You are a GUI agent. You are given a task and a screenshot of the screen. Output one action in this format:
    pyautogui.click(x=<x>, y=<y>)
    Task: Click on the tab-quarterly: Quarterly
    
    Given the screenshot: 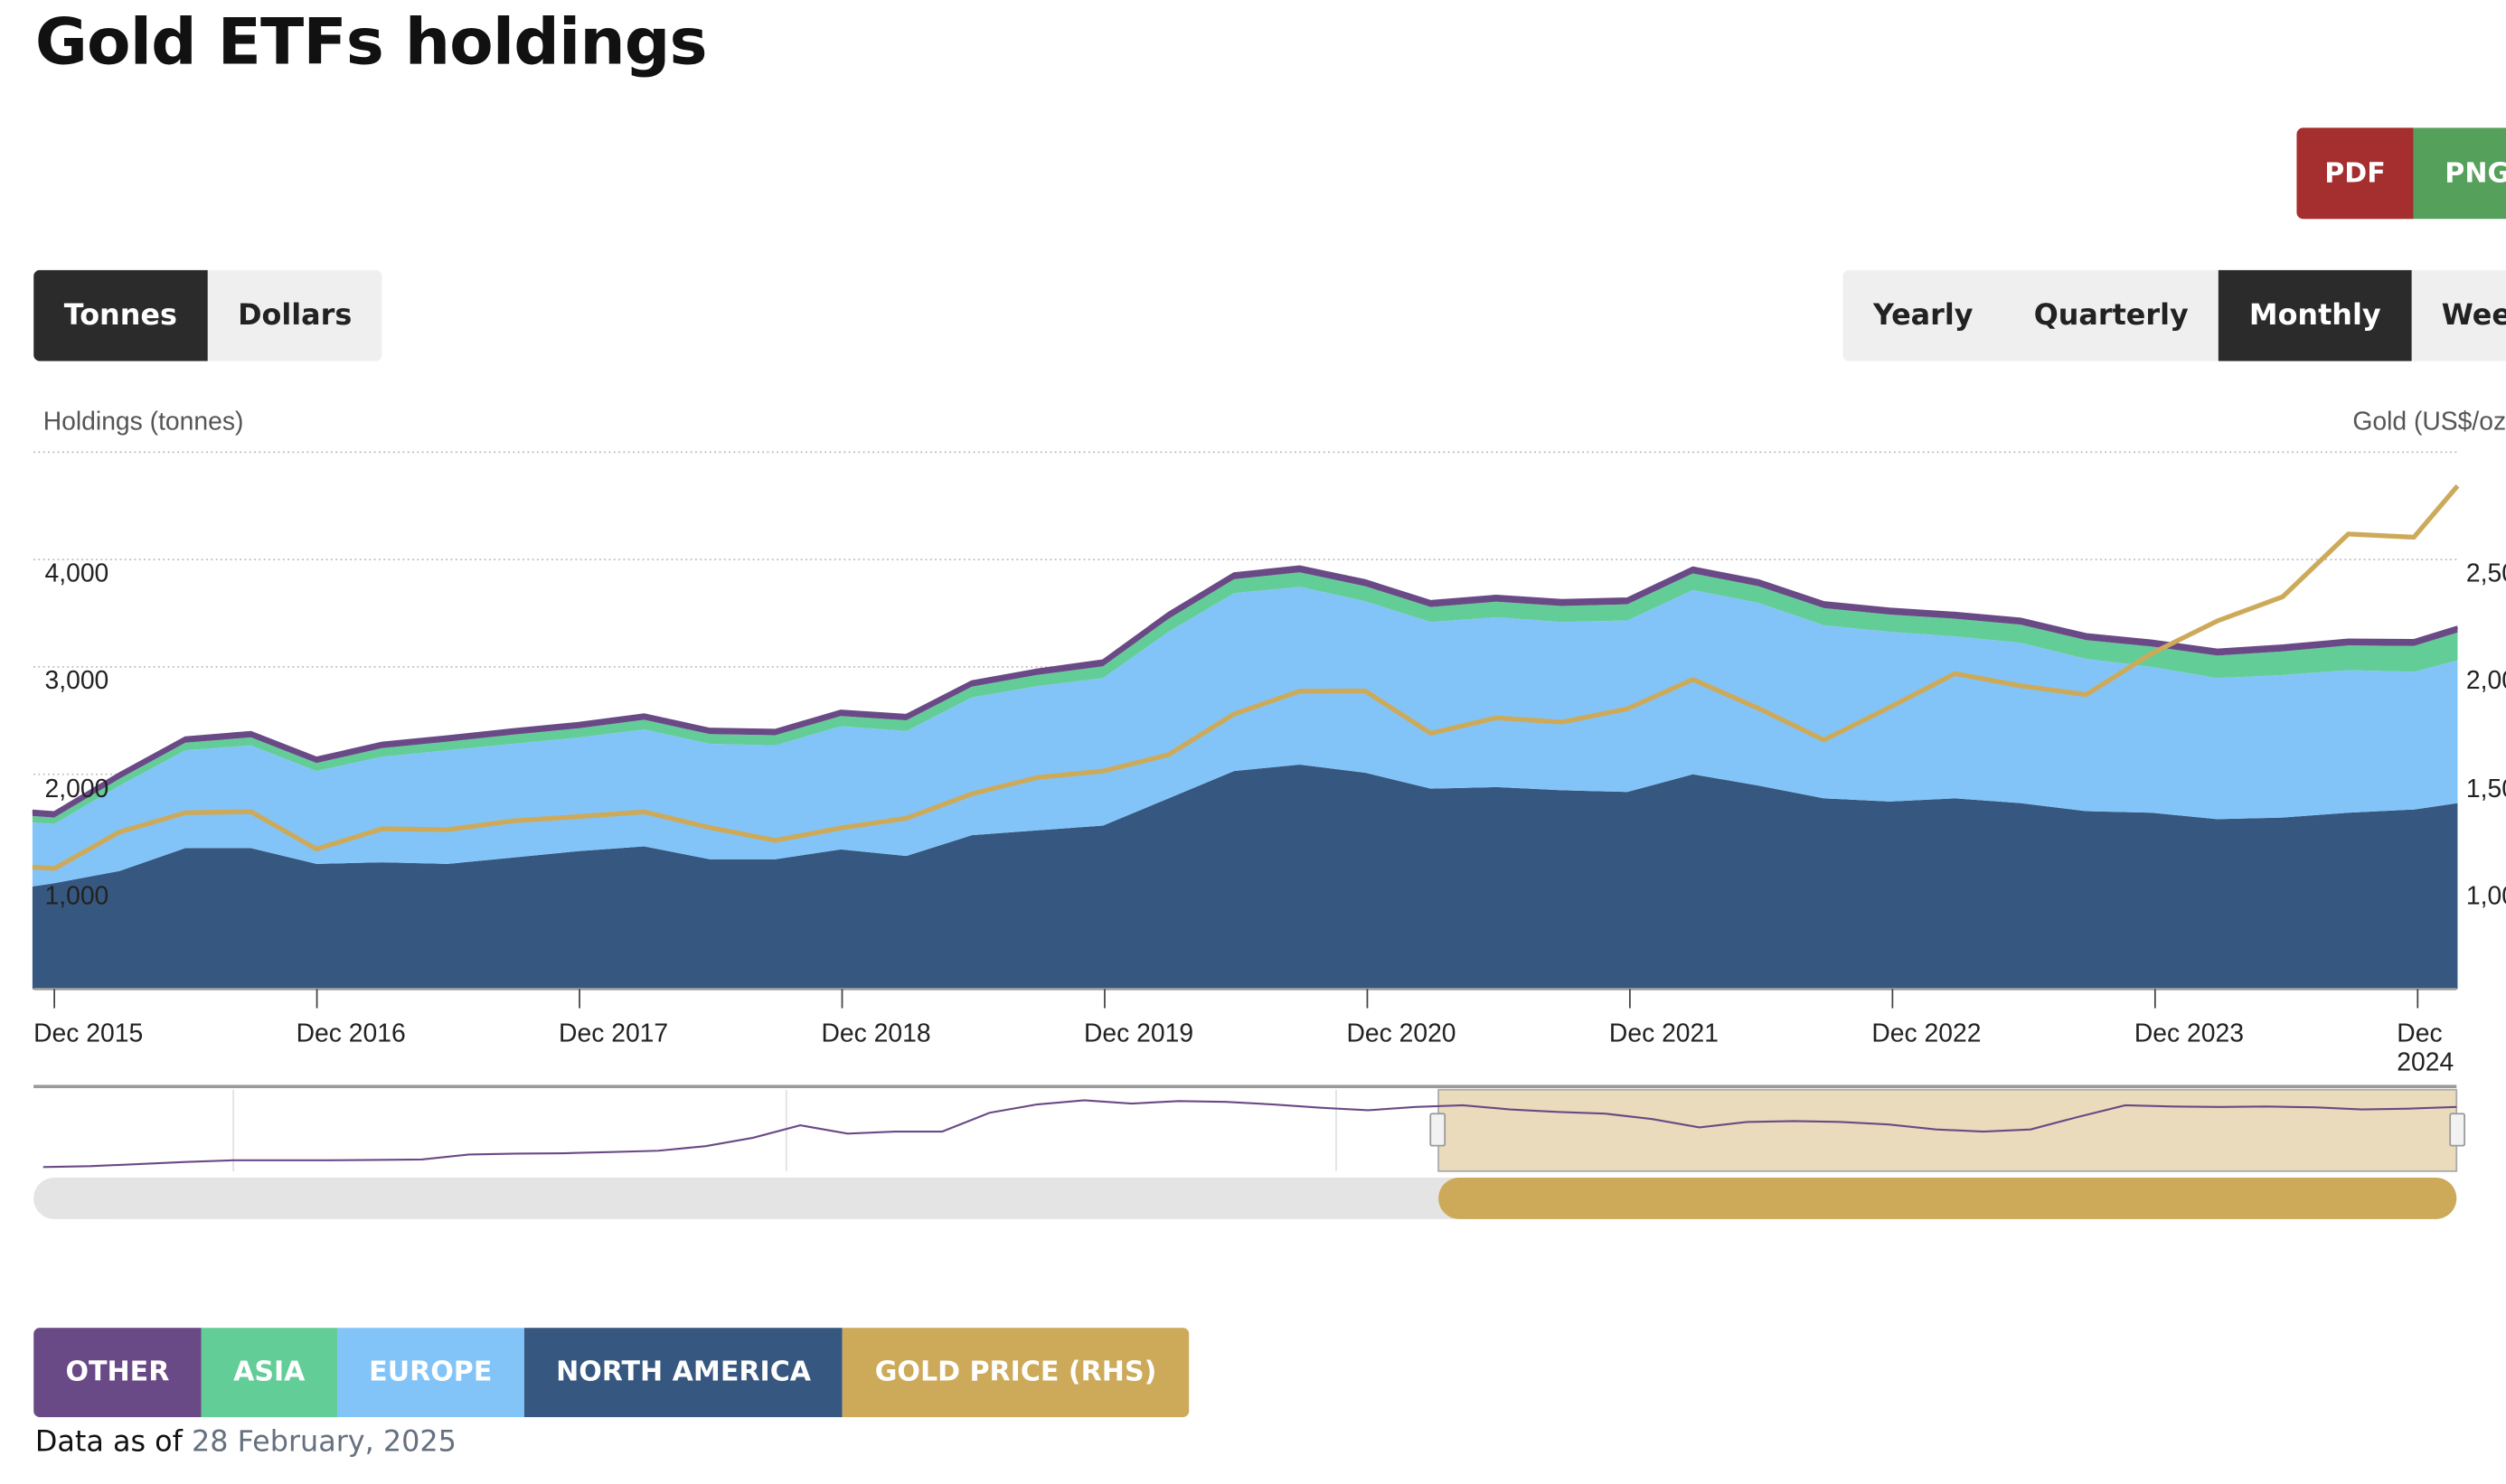 What is the action you would take?
    pyautogui.click(x=2111, y=316)
    